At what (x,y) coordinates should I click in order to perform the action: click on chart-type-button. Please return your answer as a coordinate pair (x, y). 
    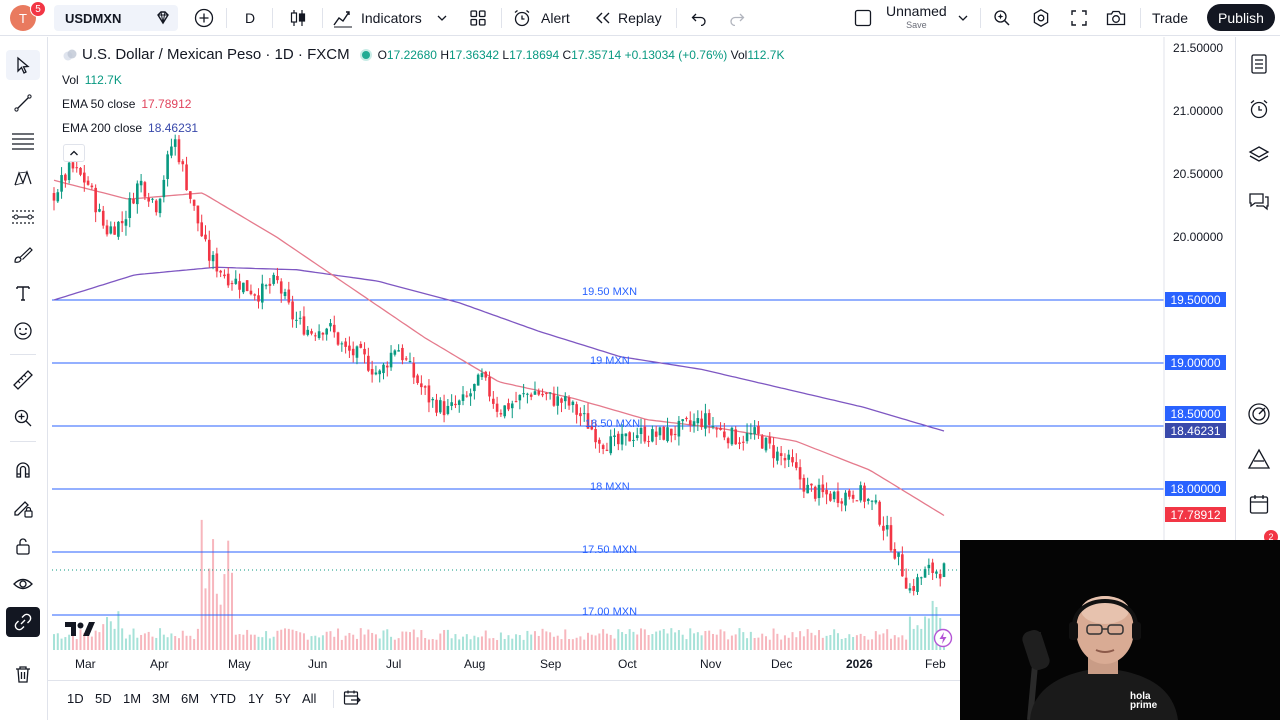
    Looking at the image, I should click on (298, 18).